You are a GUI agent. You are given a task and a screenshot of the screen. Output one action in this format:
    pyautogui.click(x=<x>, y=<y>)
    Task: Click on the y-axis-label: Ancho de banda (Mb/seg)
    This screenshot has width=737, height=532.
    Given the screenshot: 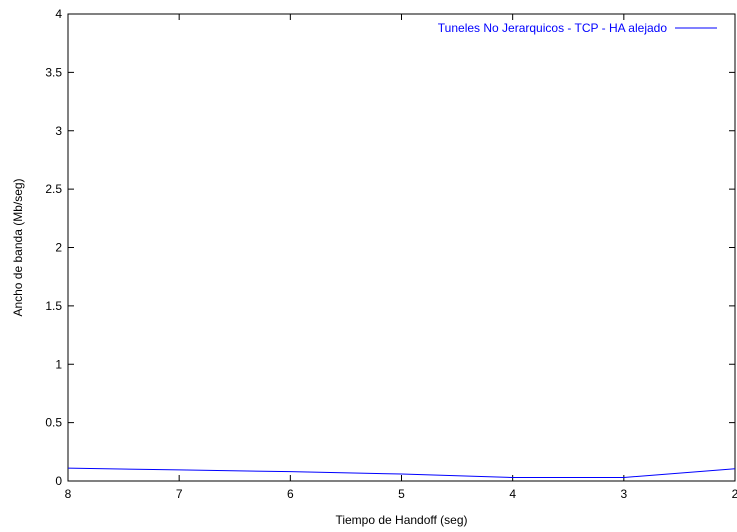 What is the action you would take?
    pyautogui.click(x=18, y=247)
    